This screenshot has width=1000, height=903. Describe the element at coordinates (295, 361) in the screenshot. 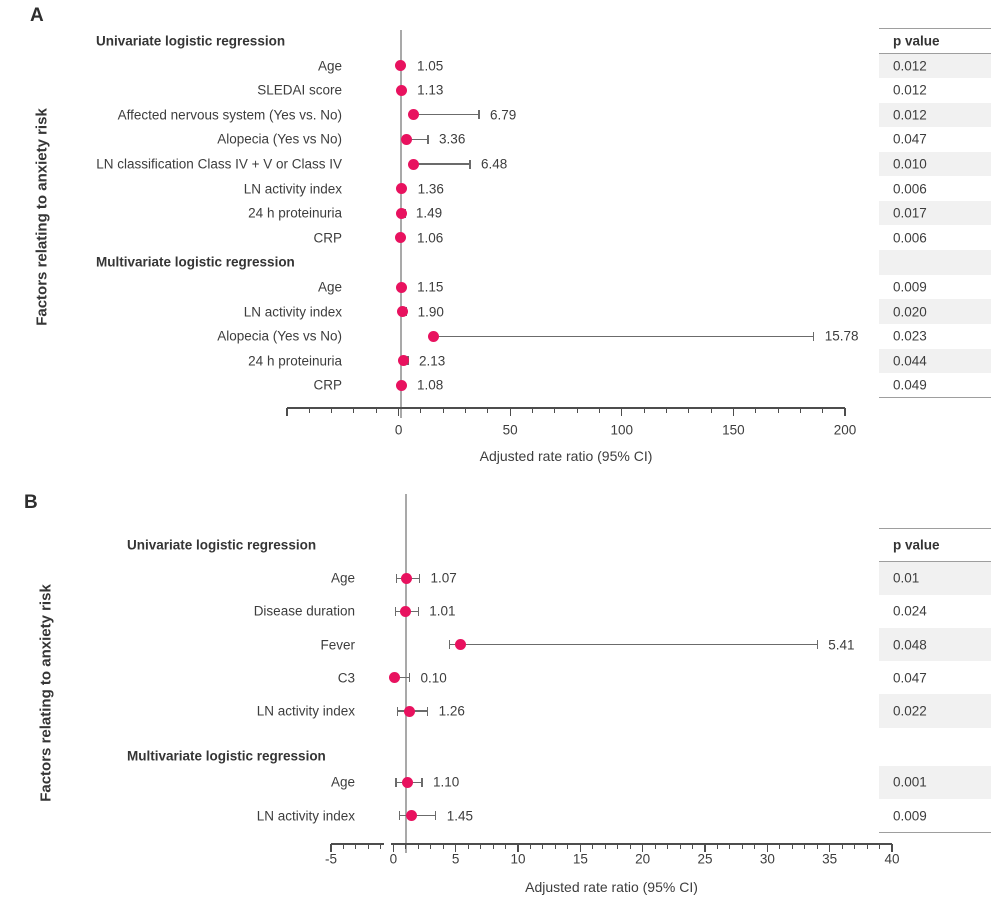

I see `row-label: 24 h proteinuria` at that location.